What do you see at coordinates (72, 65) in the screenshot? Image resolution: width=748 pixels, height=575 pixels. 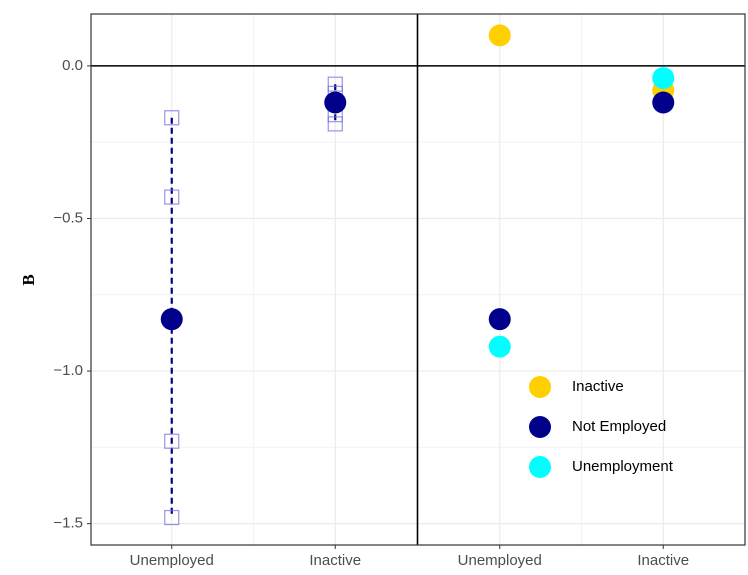 I see `y-tick-label: 0.0` at bounding box center [72, 65].